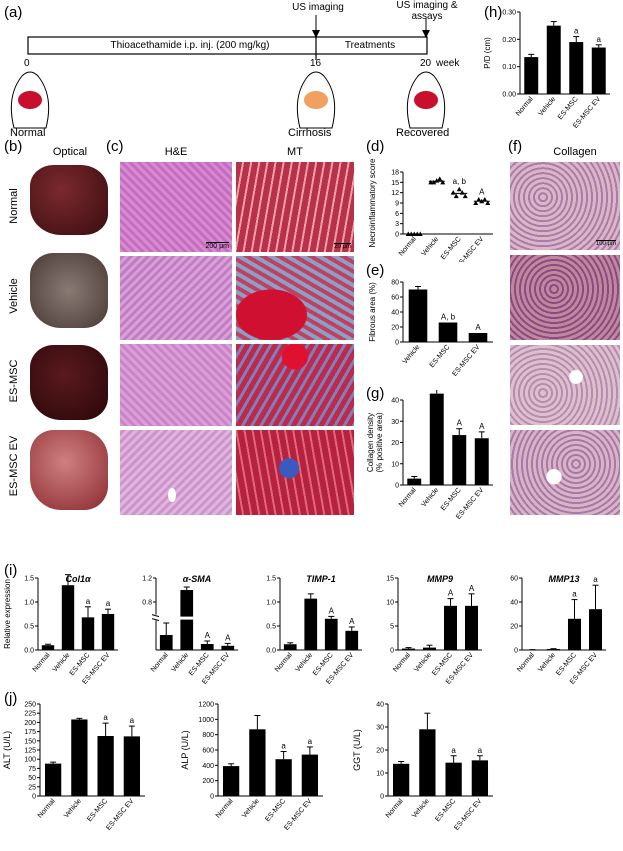  What do you see at coordinates (14, 466) in the screenshot?
I see `row-label-es-msc-ev: ES-MSC EV` at bounding box center [14, 466].